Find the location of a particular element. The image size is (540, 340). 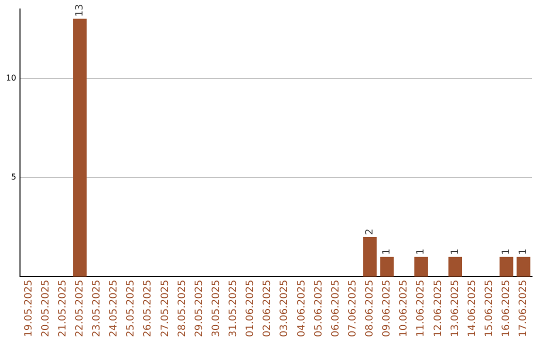

x-tick-label: 11.06.2025 is located at coordinates (421, 309).